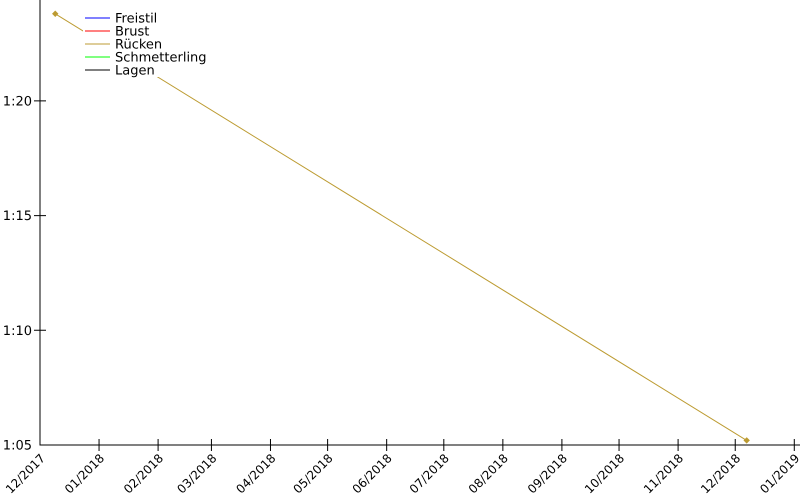 The height and width of the screenshot is (500, 800). Describe the element at coordinates (161, 58) in the screenshot. I see `legend-label: Schmetterling` at that location.